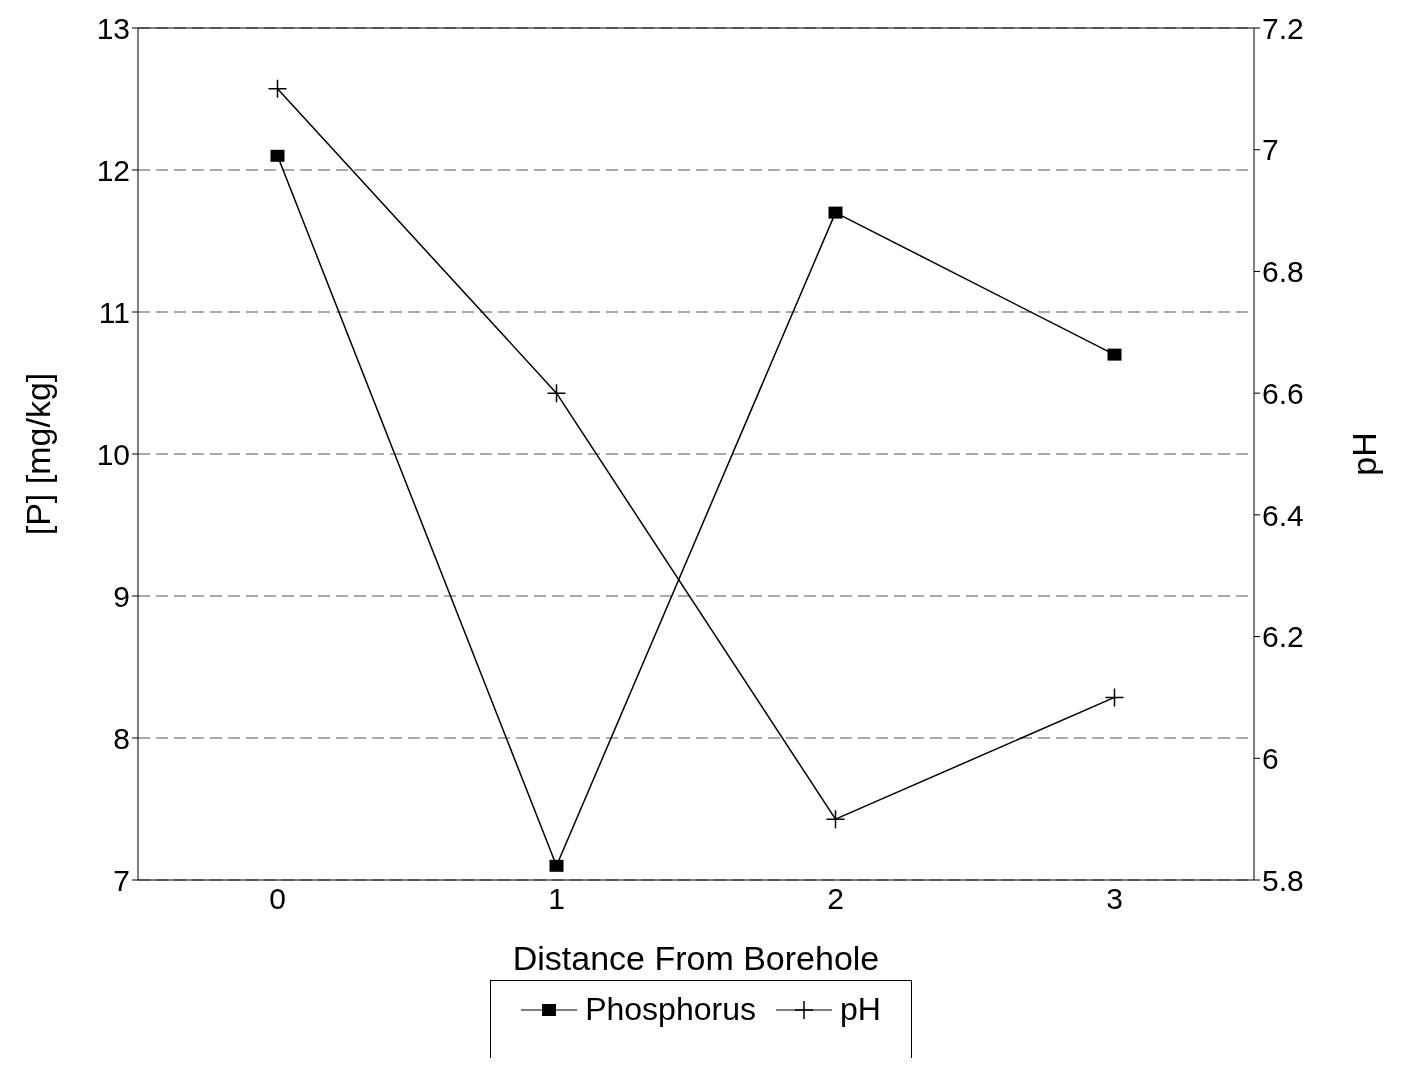 The width and height of the screenshot is (1402, 1075). What do you see at coordinates (1270, 758) in the screenshot?
I see `y2-tick-label: 6` at bounding box center [1270, 758].